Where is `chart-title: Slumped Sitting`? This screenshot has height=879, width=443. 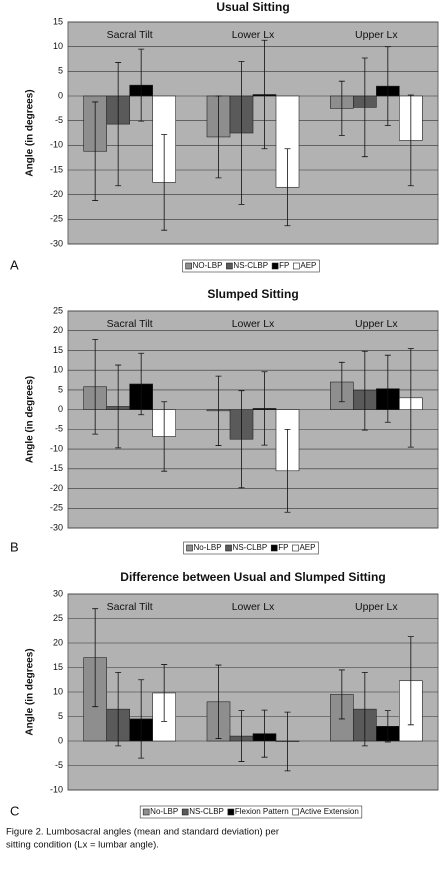
chart-title: Slumped Sitting is located at coordinates (252, 294).